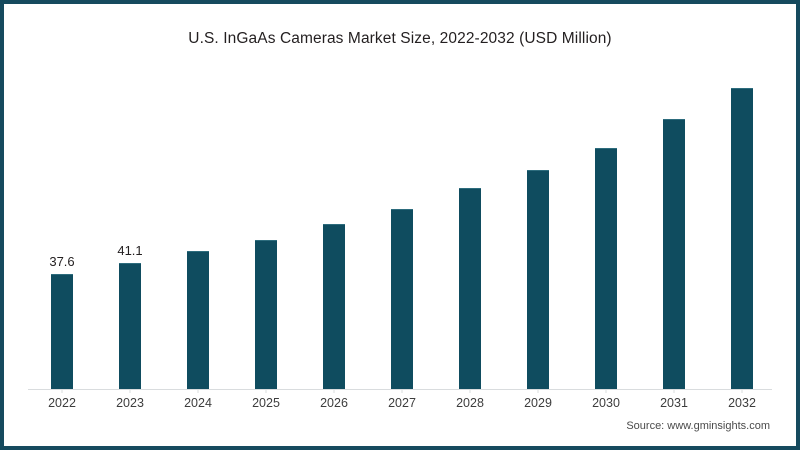 The height and width of the screenshot is (450, 800). What do you see at coordinates (674, 403) in the screenshot?
I see `x-axis-label-2031: 2031` at bounding box center [674, 403].